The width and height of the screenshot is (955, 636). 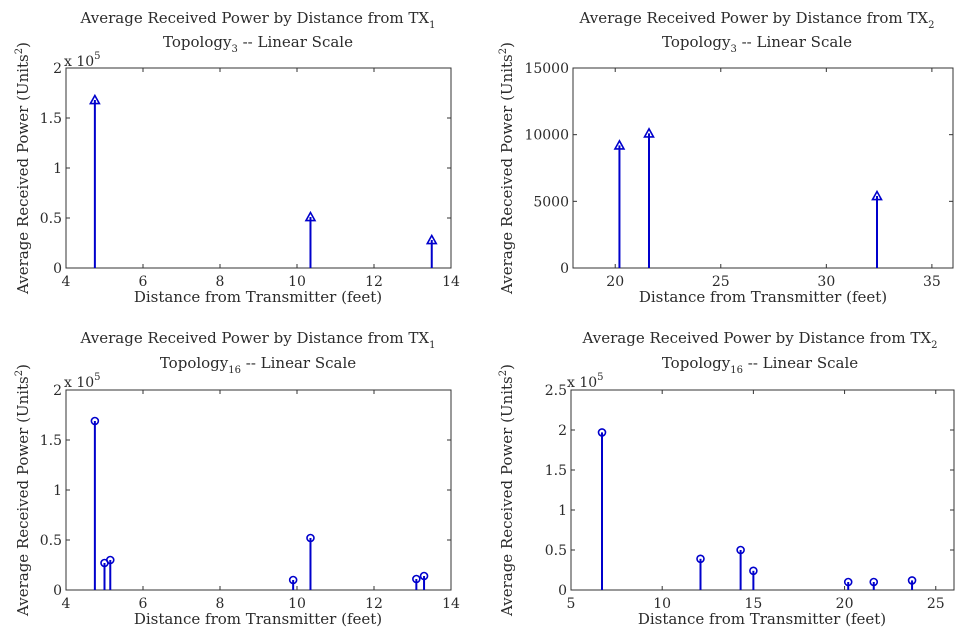 I want to click on x-ticks-2: 20 25 30 35, so click(x=773, y=179).